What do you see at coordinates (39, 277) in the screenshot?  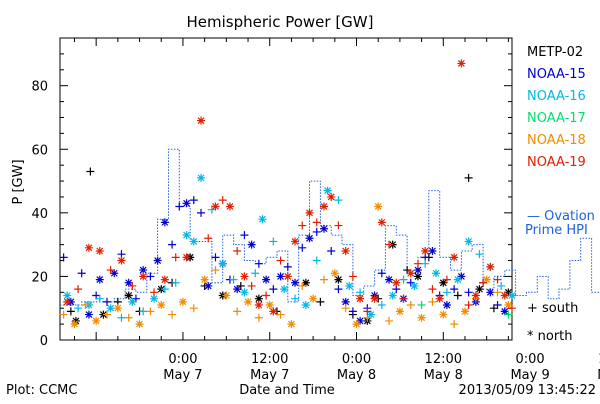 I see `y-tick-label: 20` at bounding box center [39, 277].